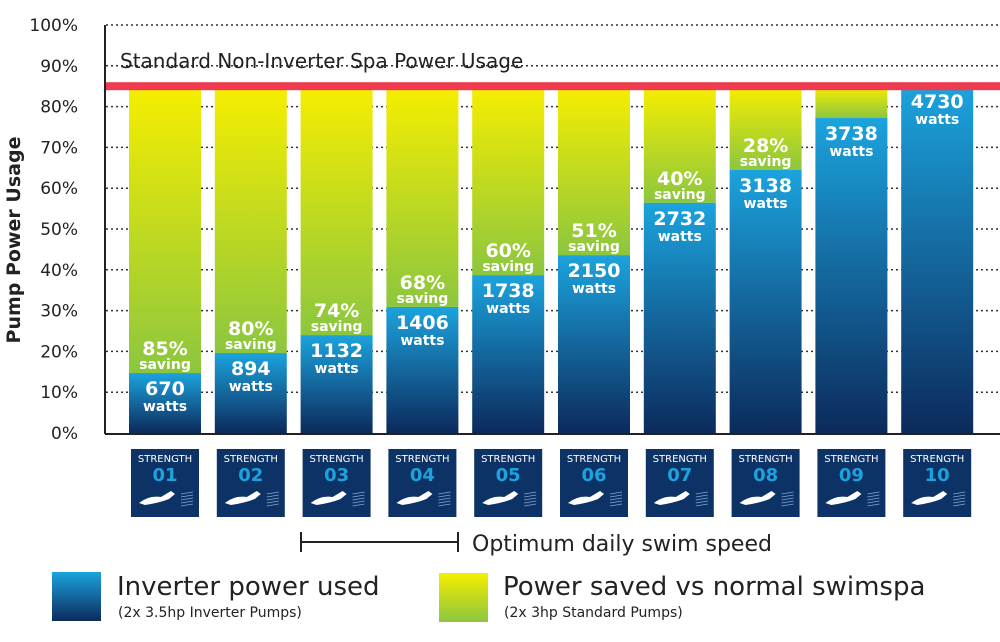  What do you see at coordinates (59, 148) in the screenshot?
I see `y-tick-label: 70%` at bounding box center [59, 148].